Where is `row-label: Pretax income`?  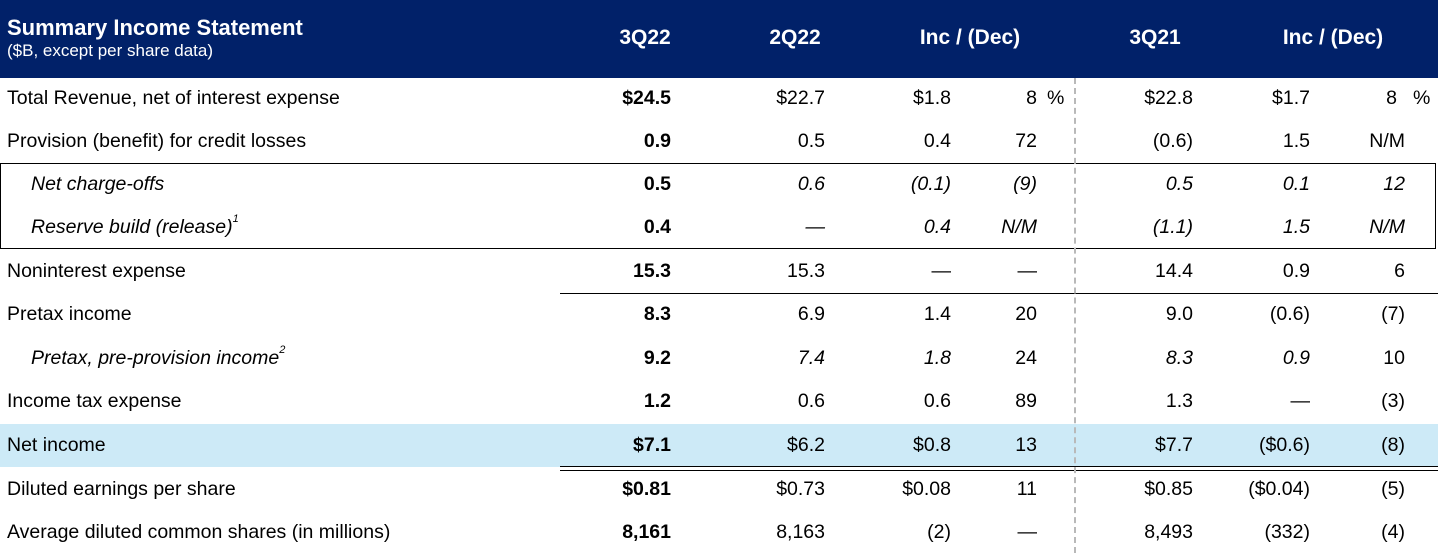 row-label: Pretax income is located at coordinates (69, 314).